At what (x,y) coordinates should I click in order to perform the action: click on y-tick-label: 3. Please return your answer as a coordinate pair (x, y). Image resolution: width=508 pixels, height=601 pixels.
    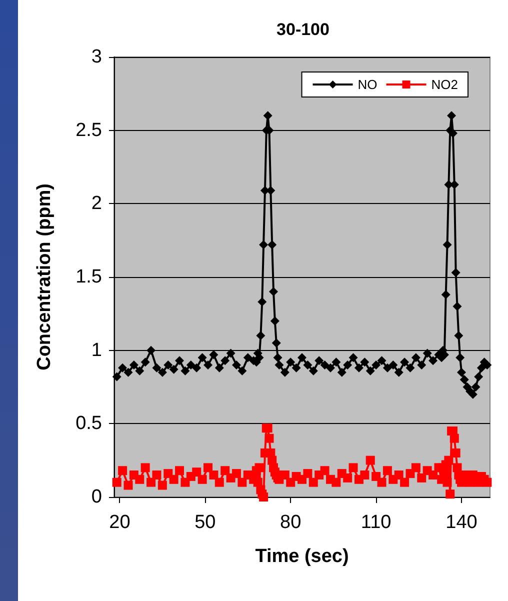
    Looking at the image, I should click on (96, 57).